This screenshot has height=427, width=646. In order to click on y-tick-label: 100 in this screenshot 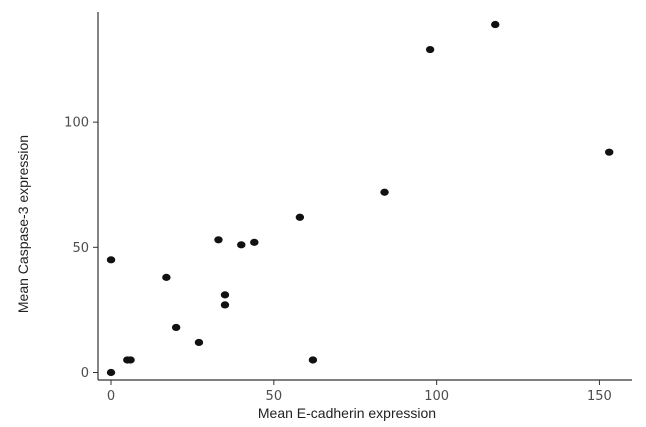, I will do `click(76, 123)`.